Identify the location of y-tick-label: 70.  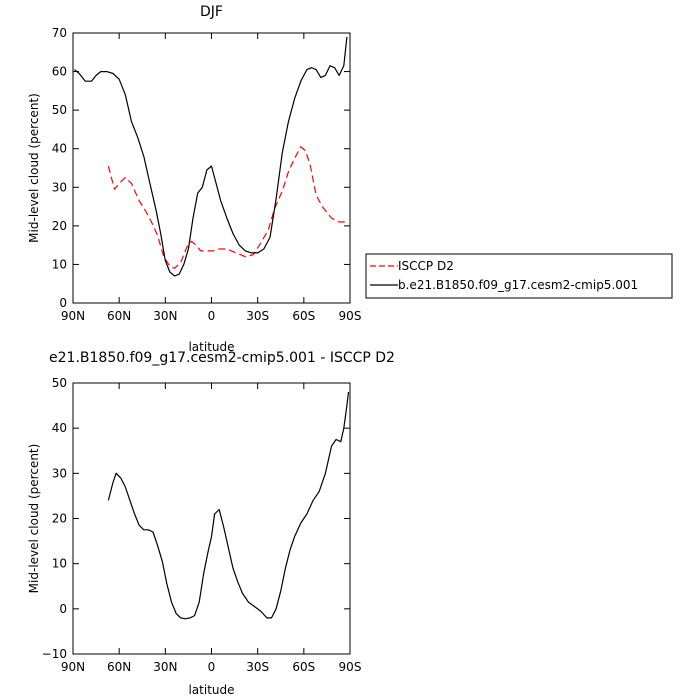
(59, 33).